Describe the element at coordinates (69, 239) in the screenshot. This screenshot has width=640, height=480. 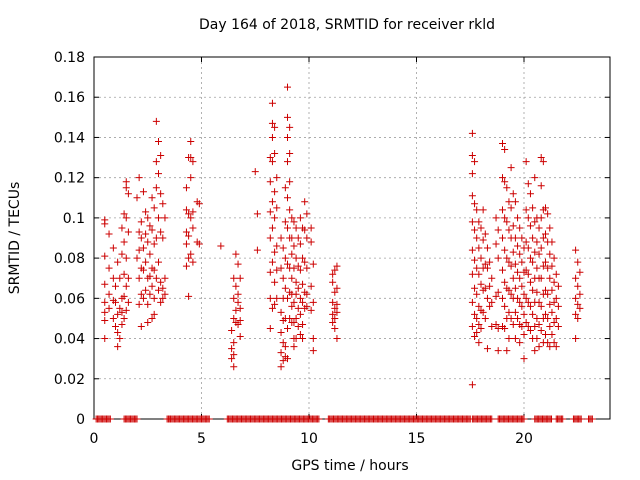
I see `y-tick-labels: 0 0.02 0.04 0.06 0.08 0.1 0.12 0.14 0.16 0.18` at that location.